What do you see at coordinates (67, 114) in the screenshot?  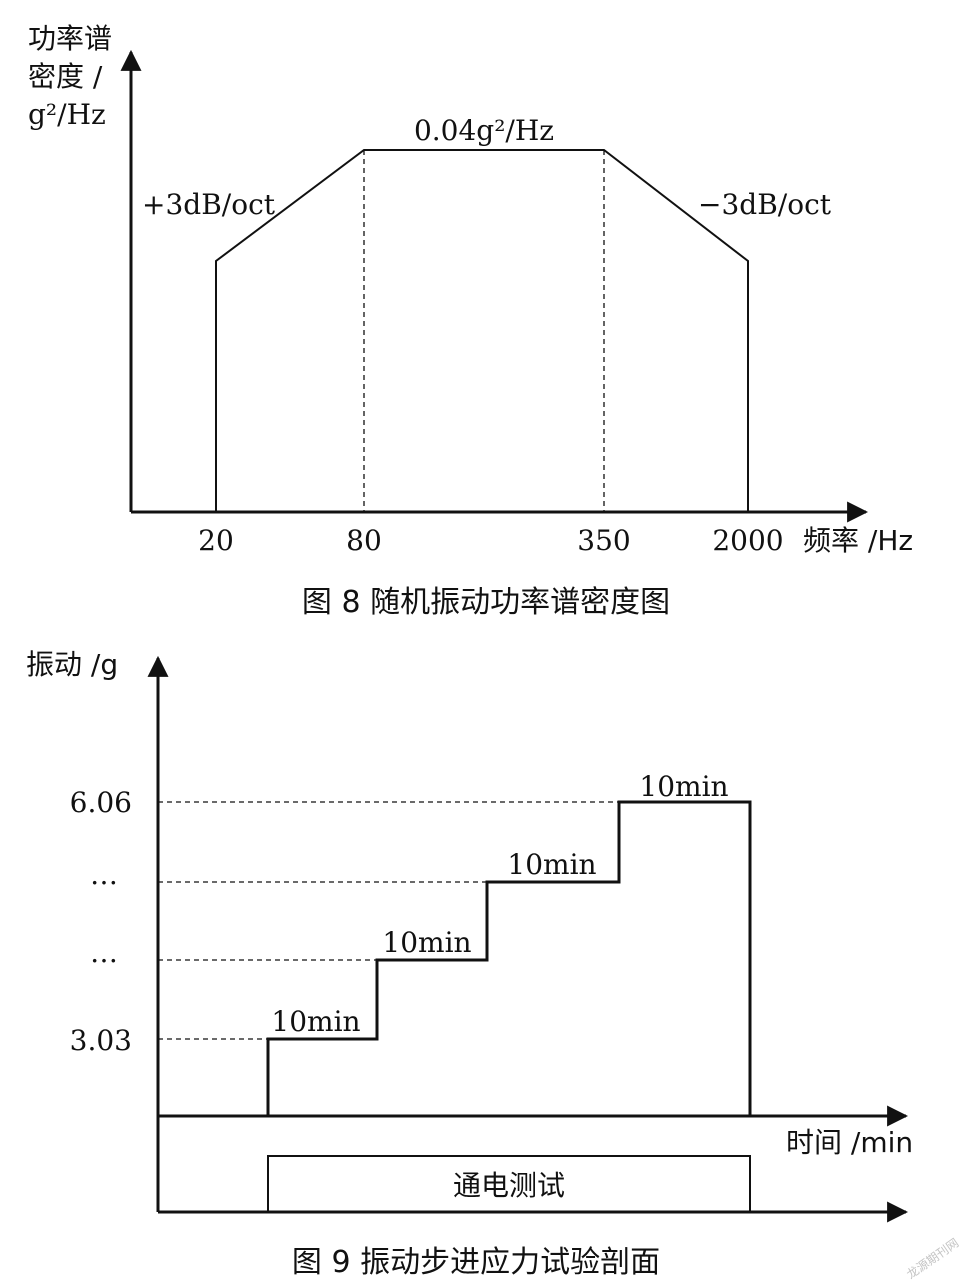 I see `psd-y-label-line3: g²/Hz` at bounding box center [67, 114].